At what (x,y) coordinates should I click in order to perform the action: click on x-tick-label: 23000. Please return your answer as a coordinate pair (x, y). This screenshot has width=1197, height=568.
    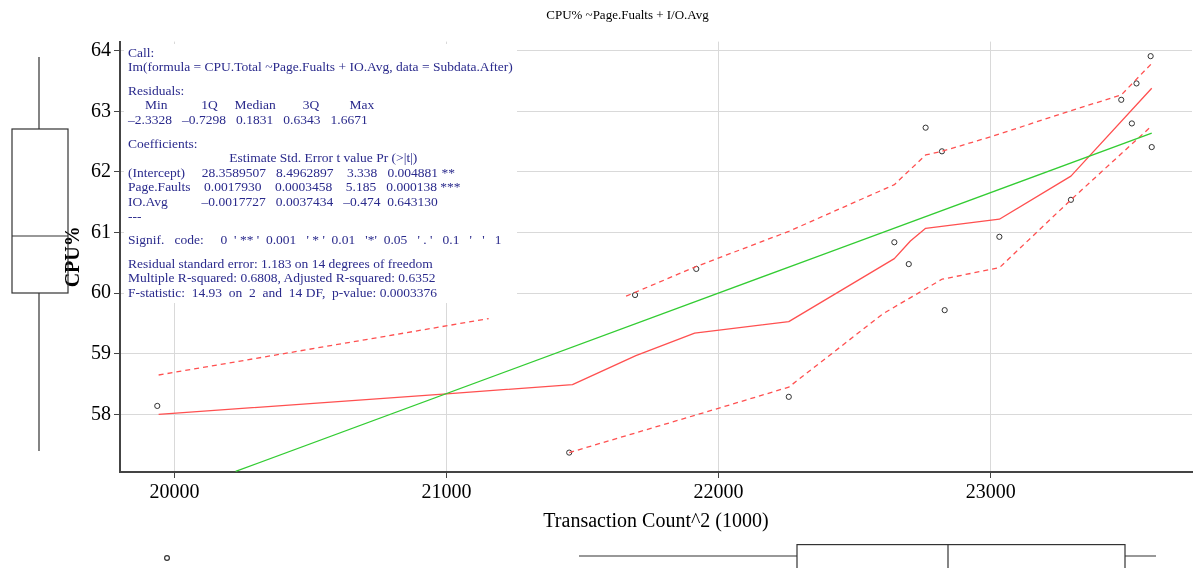
    Looking at the image, I should click on (990, 491).